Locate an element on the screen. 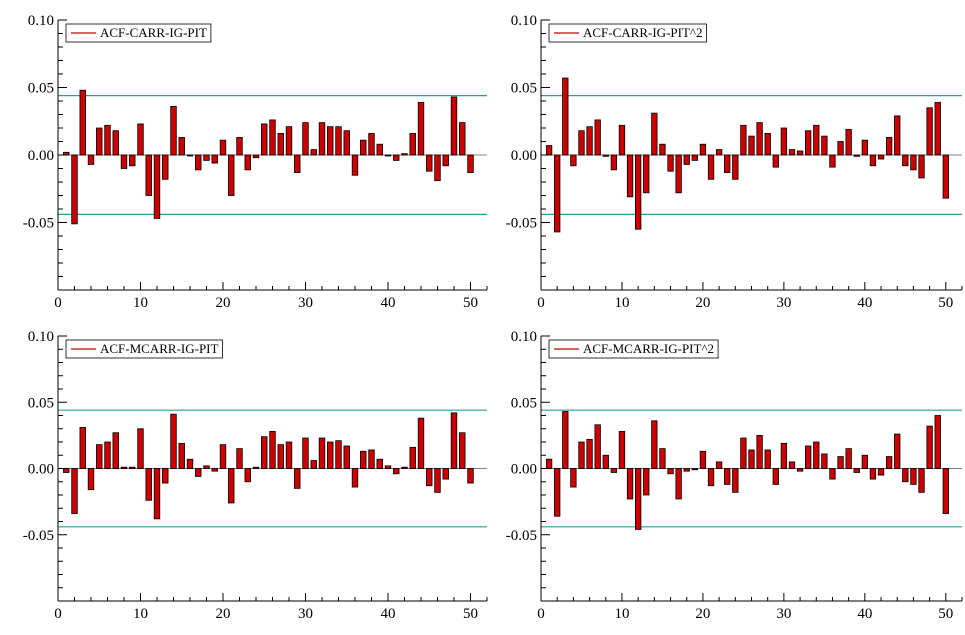 This screenshot has height=635, width=965. y-tick-label: 0.00 is located at coordinates (41, 470).